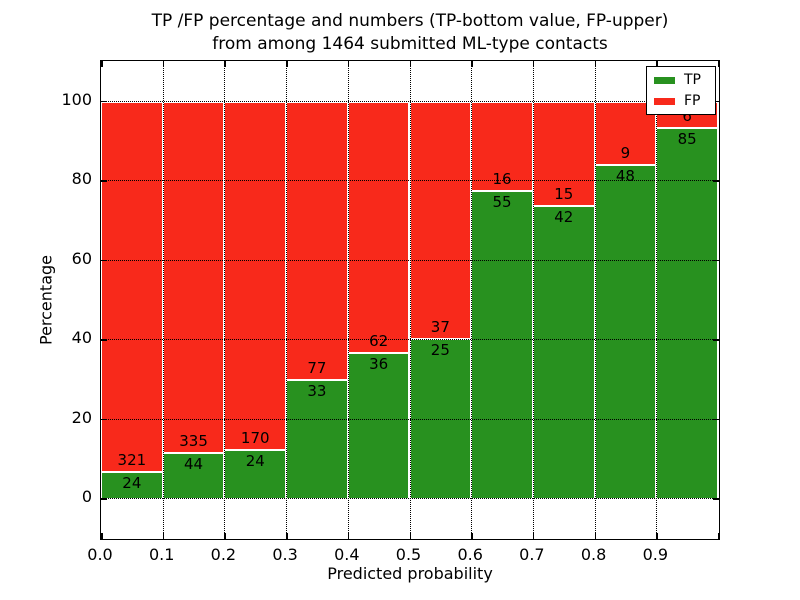 The image size is (800, 600). Describe the element at coordinates (564, 217) in the screenshot. I see `bar-count-label-tp: 42` at that location.